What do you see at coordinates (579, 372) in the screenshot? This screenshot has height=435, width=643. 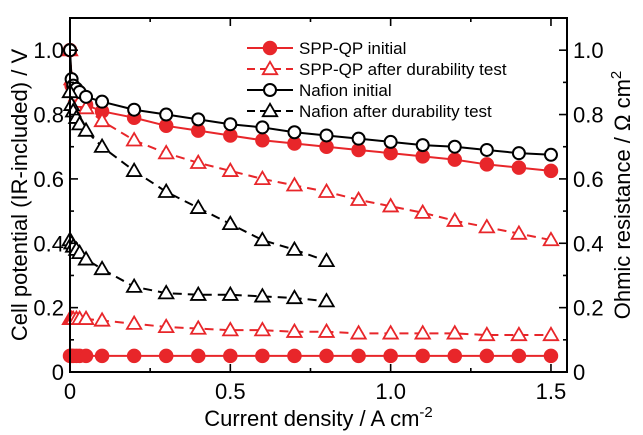 I see `y2-tick-label: 0` at bounding box center [579, 372].